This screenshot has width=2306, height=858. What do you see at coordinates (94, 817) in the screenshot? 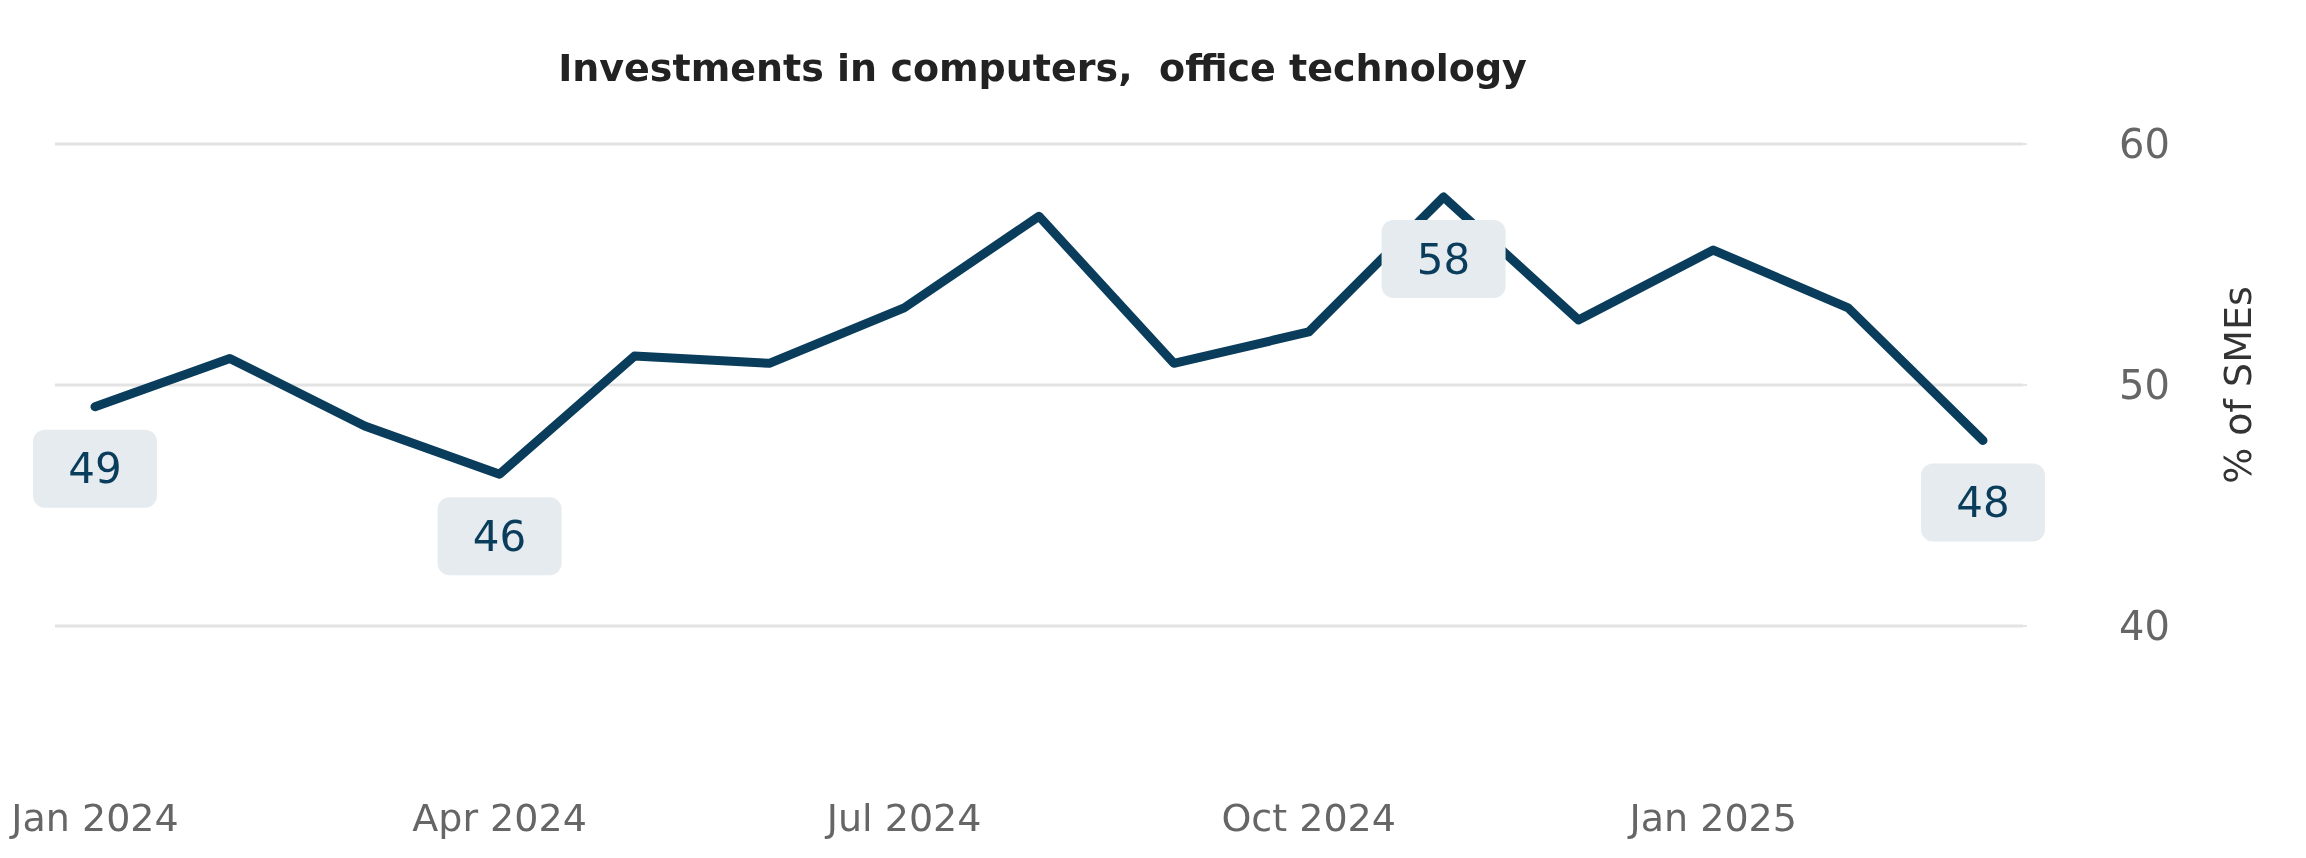
I see `x-tick-label: Jan 2024` at bounding box center [94, 817].